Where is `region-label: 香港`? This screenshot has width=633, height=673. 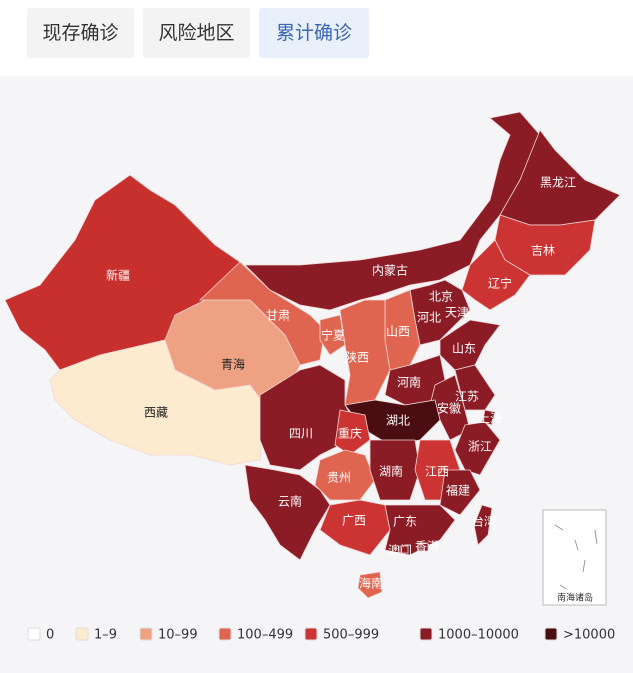
region-label: 香港 is located at coordinates (427, 547).